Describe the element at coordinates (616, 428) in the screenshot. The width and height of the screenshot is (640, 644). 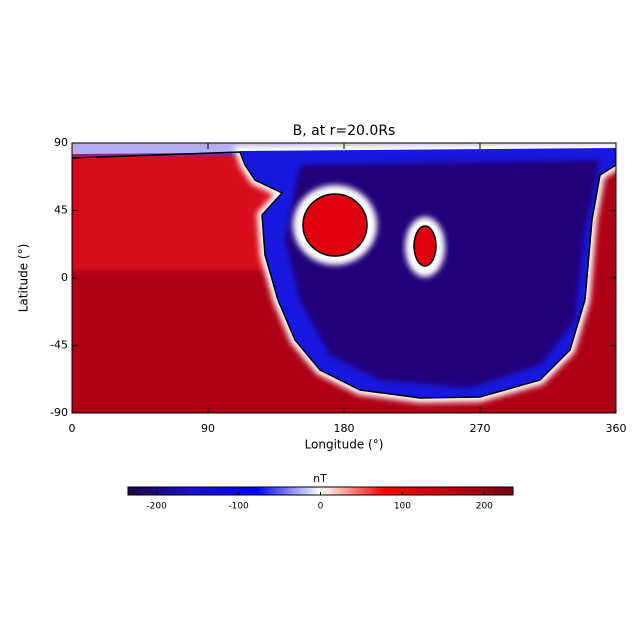
I see `x-tick-label: 360` at that location.